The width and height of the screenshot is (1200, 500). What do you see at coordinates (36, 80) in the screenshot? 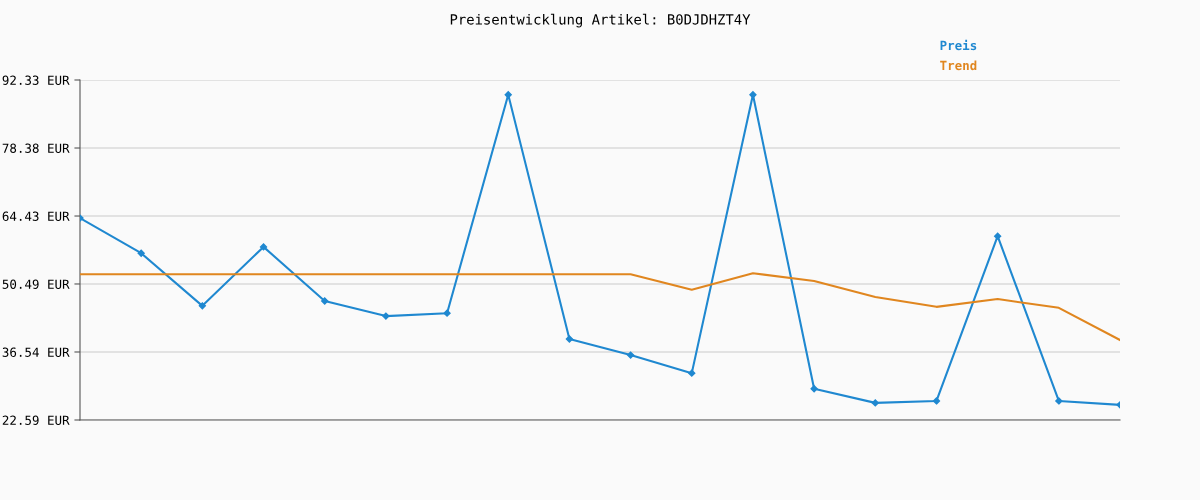
I see `y-tick-label: 92.33 EUR` at bounding box center [36, 80].